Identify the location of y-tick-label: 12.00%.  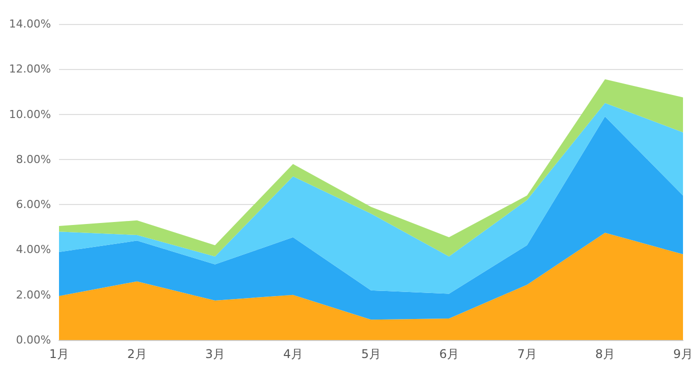
(30, 69).